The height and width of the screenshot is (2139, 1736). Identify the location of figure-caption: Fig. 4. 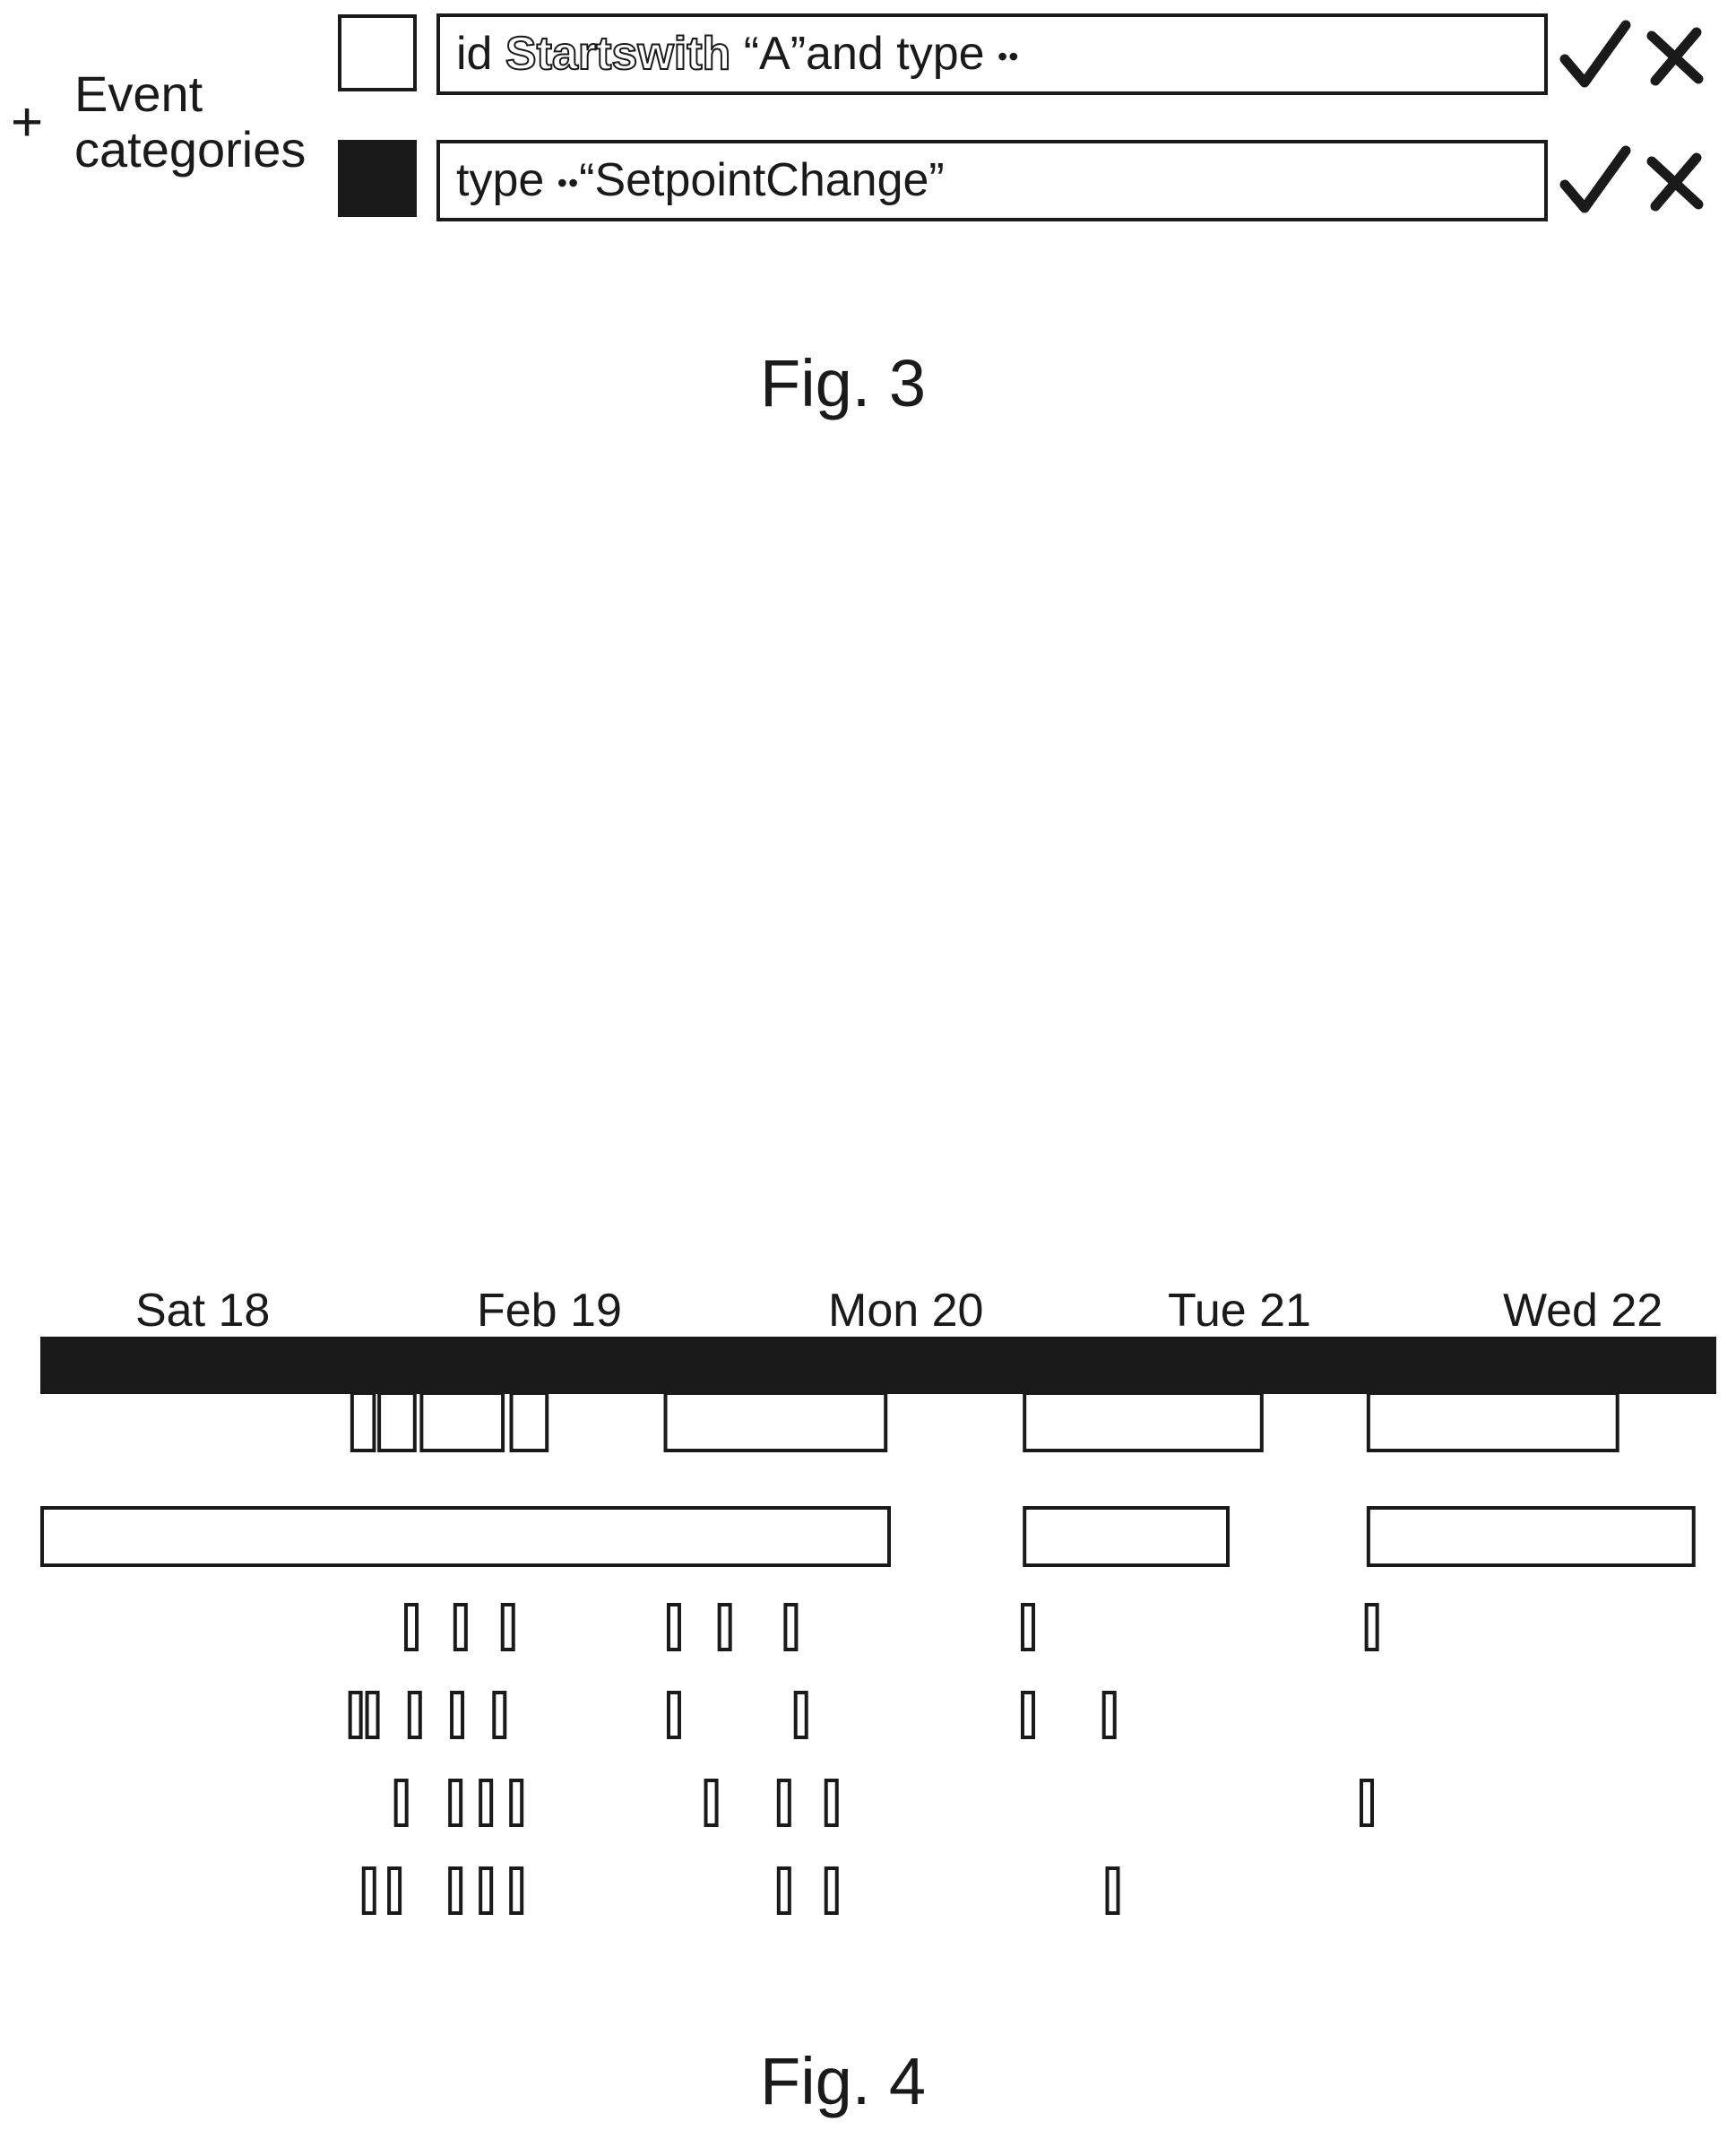
(843, 2081).